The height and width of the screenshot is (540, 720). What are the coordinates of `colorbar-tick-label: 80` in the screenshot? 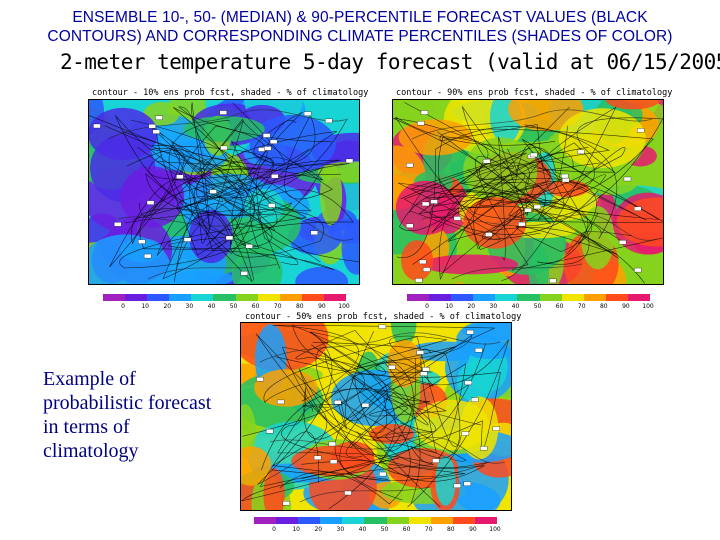 It's located at (299, 306).